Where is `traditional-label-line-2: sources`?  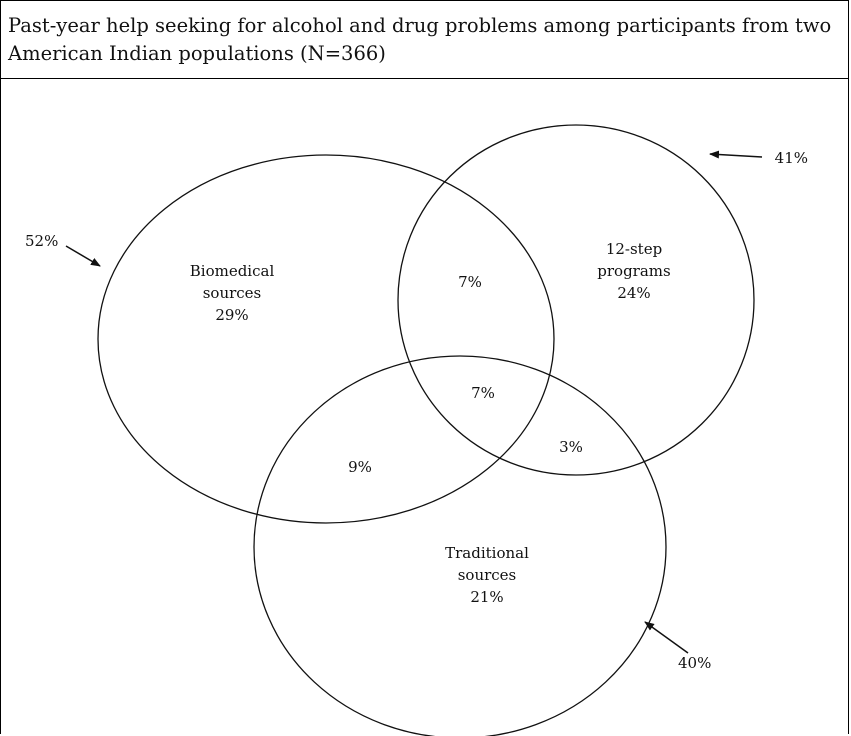 traditional-label-line-2: sources is located at coordinates (487, 575).